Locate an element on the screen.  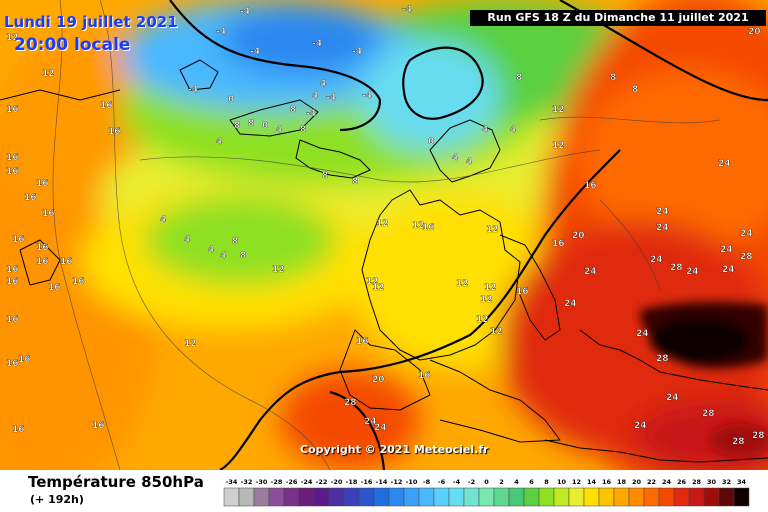
legend-tick-label: 0 is located at coordinates (486, 482).